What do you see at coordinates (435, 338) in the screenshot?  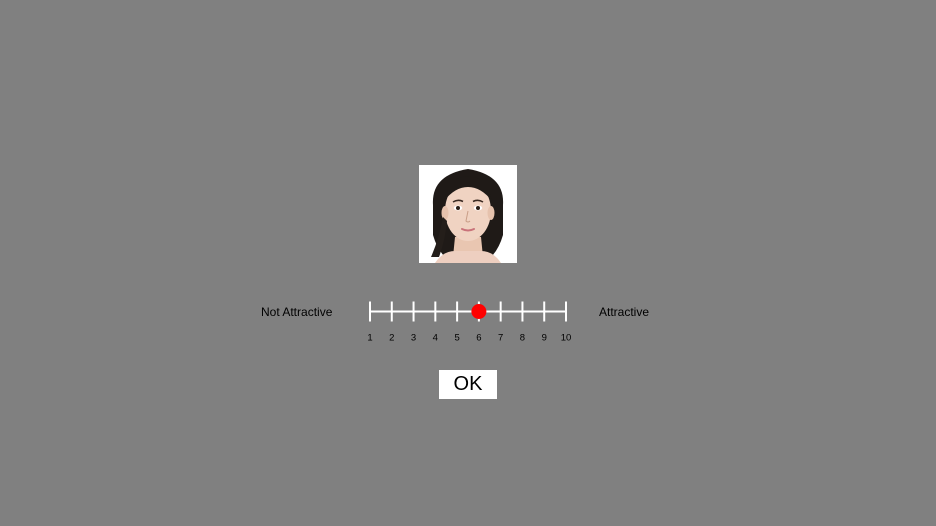 I see `scale-tick-label: 4` at bounding box center [435, 338].